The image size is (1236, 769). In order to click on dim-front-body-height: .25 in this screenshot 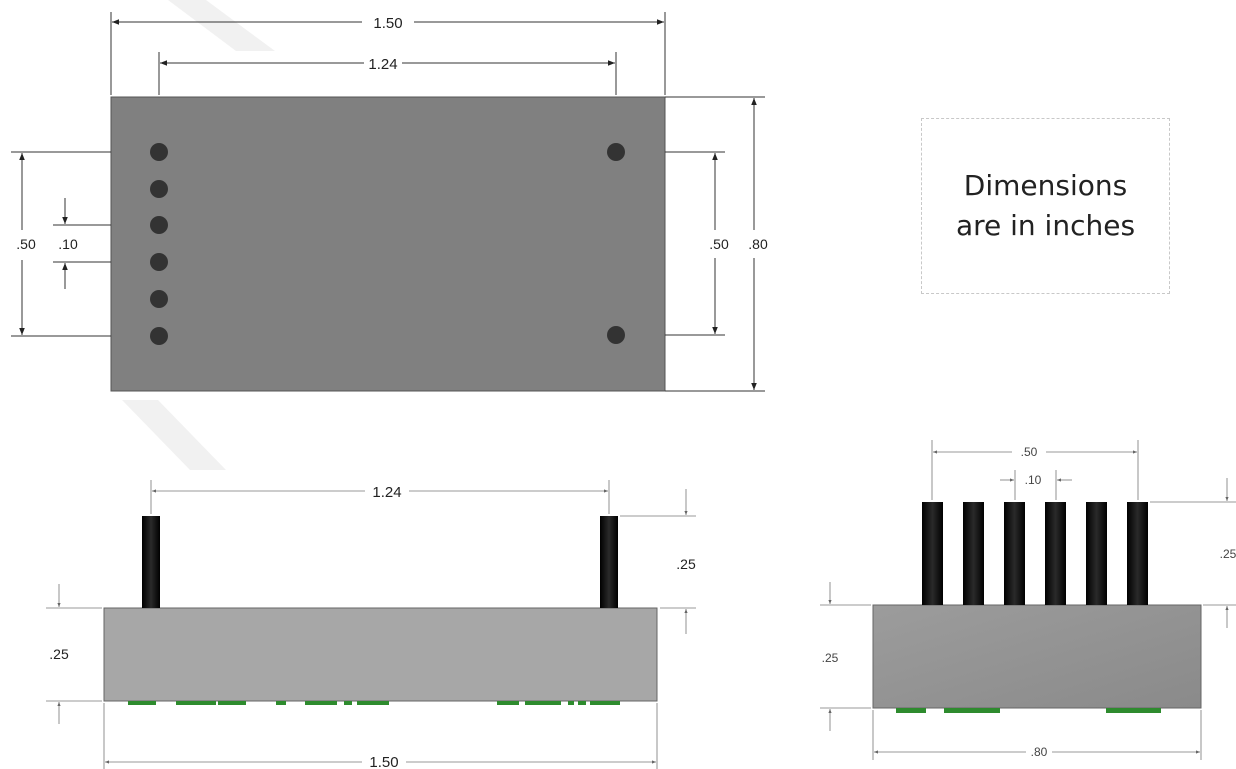, I will do `click(59, 654)`.